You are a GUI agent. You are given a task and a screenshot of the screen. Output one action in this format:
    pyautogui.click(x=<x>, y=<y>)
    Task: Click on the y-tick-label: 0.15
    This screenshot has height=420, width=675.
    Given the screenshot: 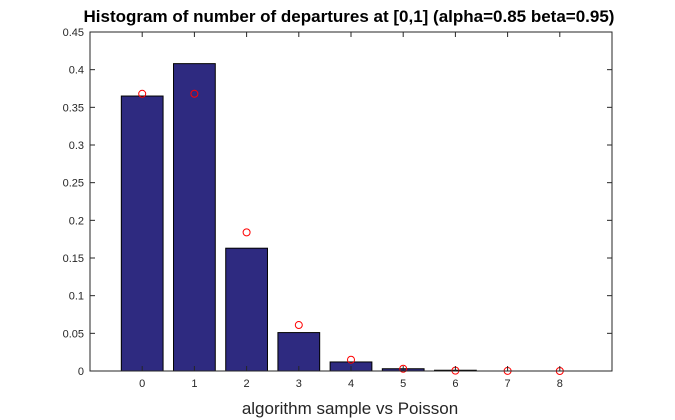 What is the action you would take?
    pyautogui.click(x=73, y=259)
    